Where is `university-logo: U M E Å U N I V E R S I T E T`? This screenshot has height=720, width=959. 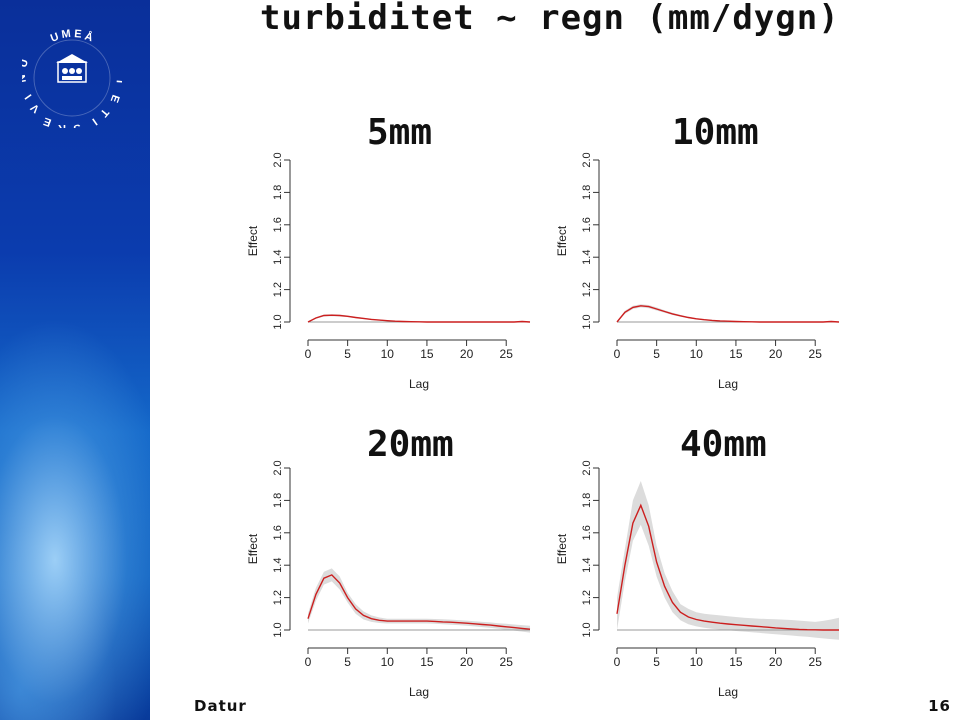
university-logo: U M E Å U N I V E R S I T E T is located at coordinates (72, 78).